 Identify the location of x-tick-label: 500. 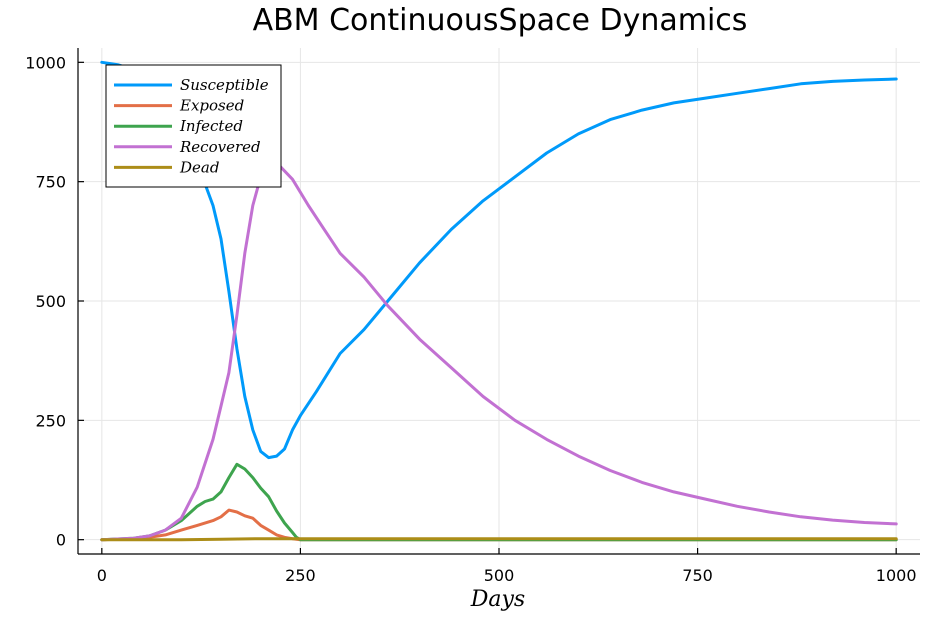
(499, 575).